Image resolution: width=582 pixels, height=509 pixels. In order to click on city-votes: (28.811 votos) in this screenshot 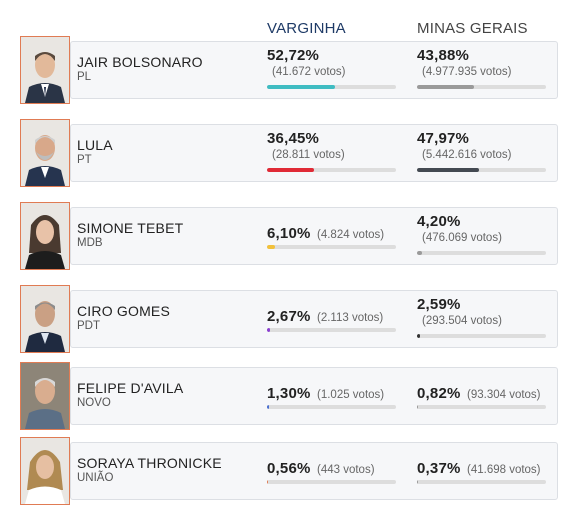, I will do `click(308, 155)`.